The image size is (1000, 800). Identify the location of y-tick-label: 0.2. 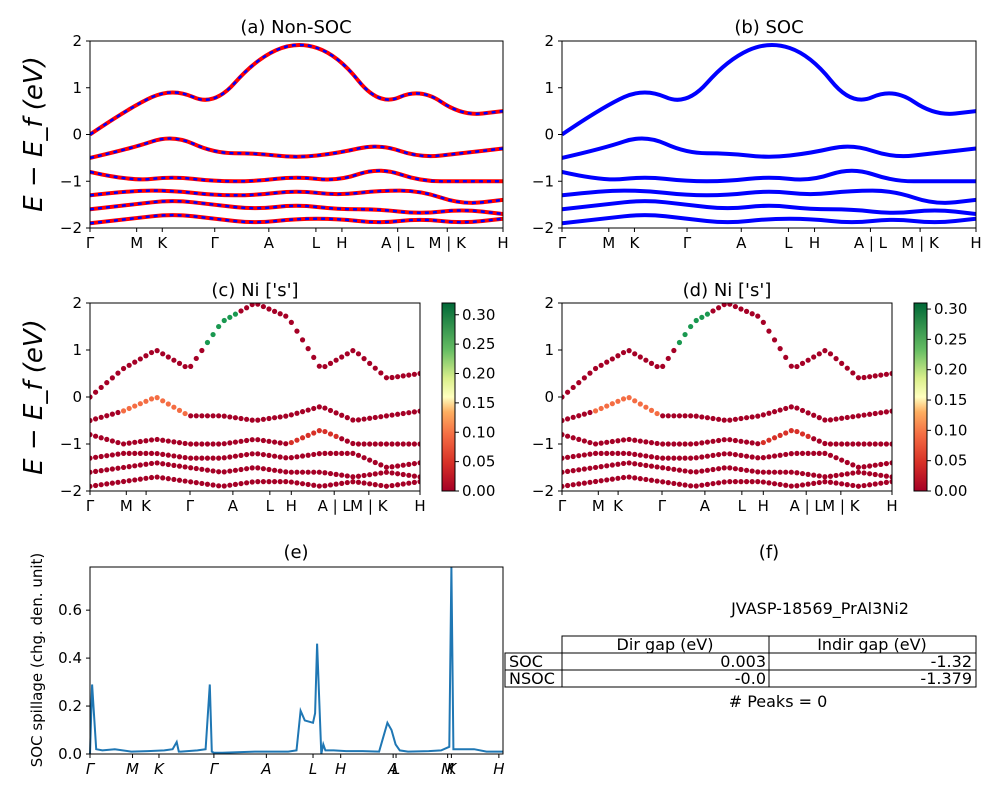
(70, 706).